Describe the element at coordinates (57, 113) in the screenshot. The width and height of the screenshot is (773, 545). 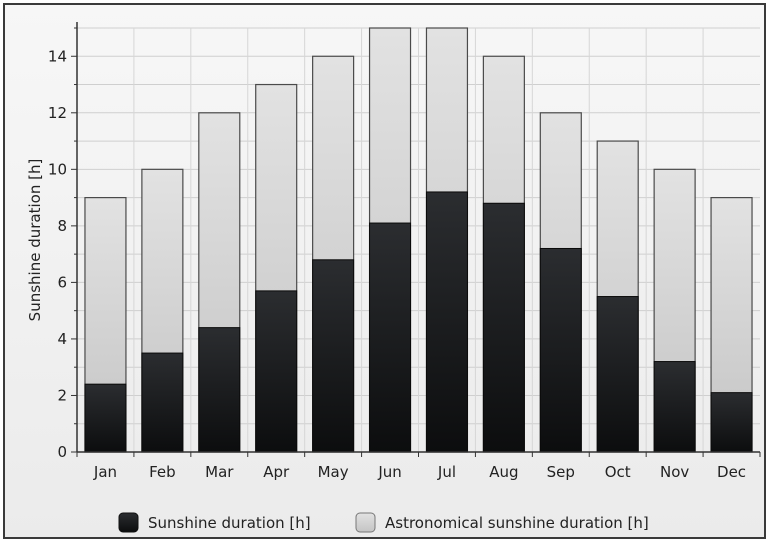
I see `y-tick-label: 12` at that location.